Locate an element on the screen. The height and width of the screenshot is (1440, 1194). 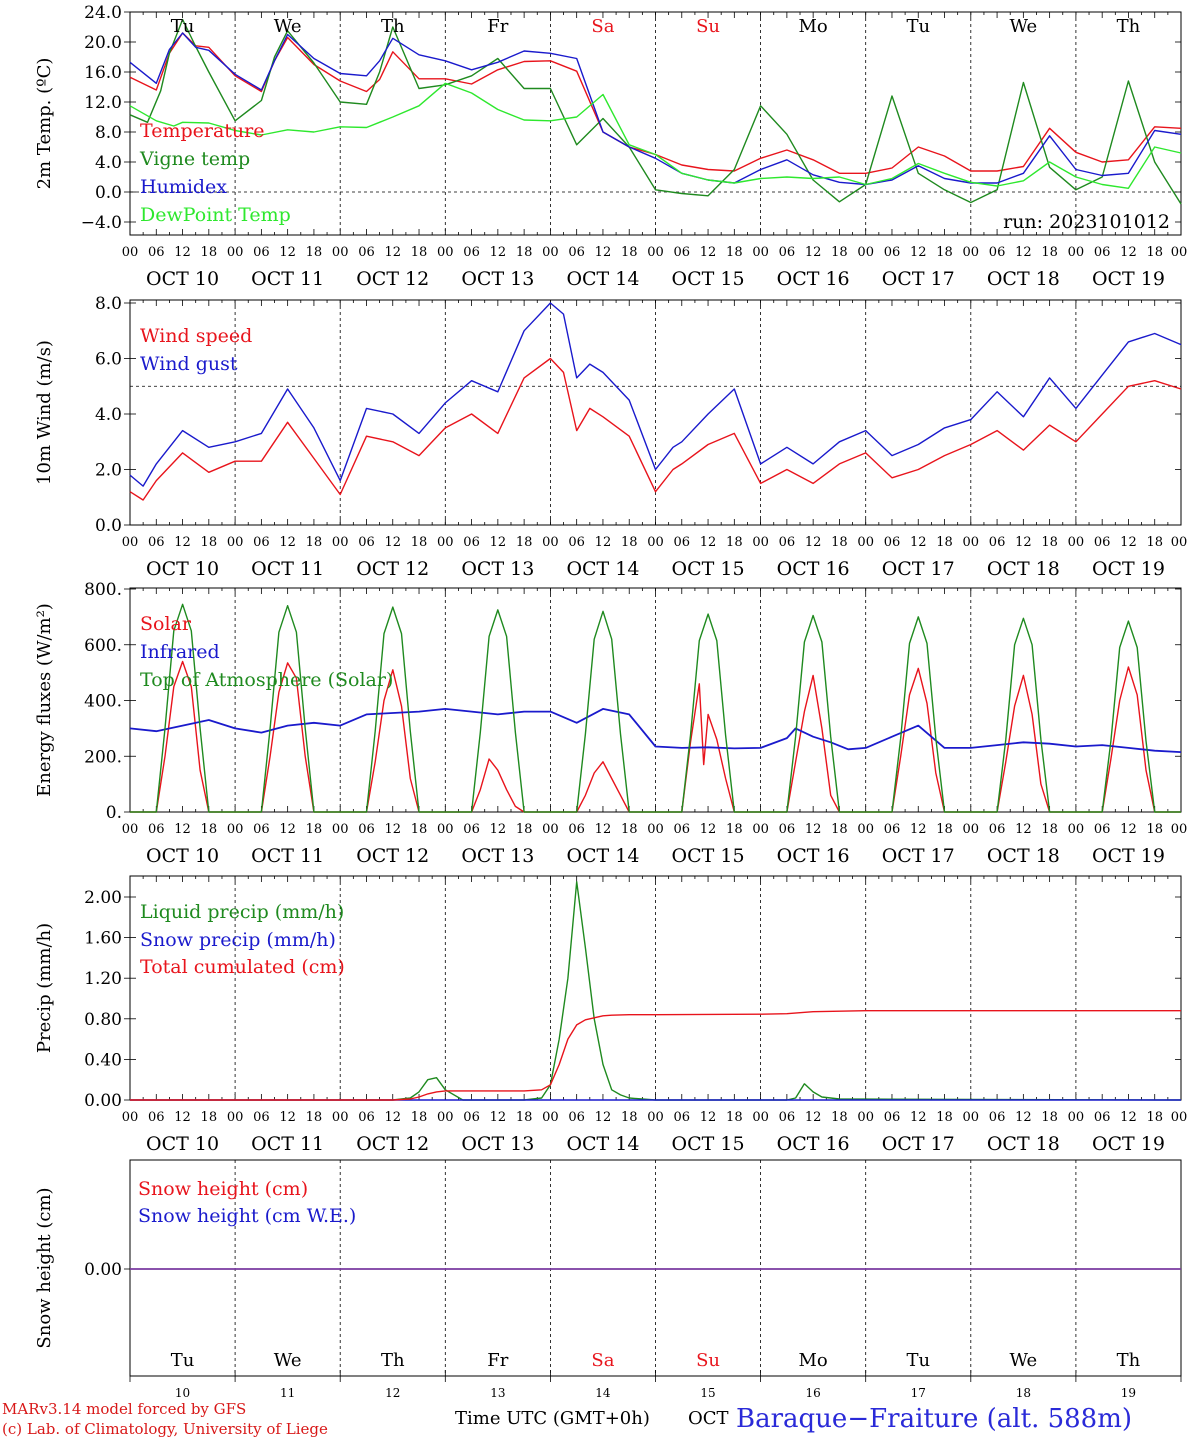
weekday-label: Th is located at coordinates (1129, 1360).